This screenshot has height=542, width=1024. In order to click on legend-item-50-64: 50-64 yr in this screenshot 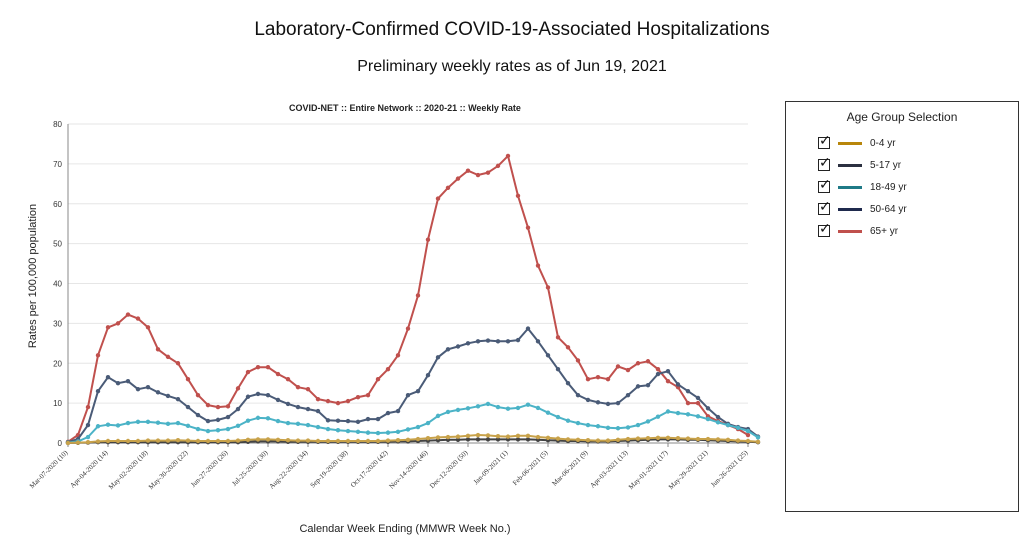, I will do `click(862, 208)`.